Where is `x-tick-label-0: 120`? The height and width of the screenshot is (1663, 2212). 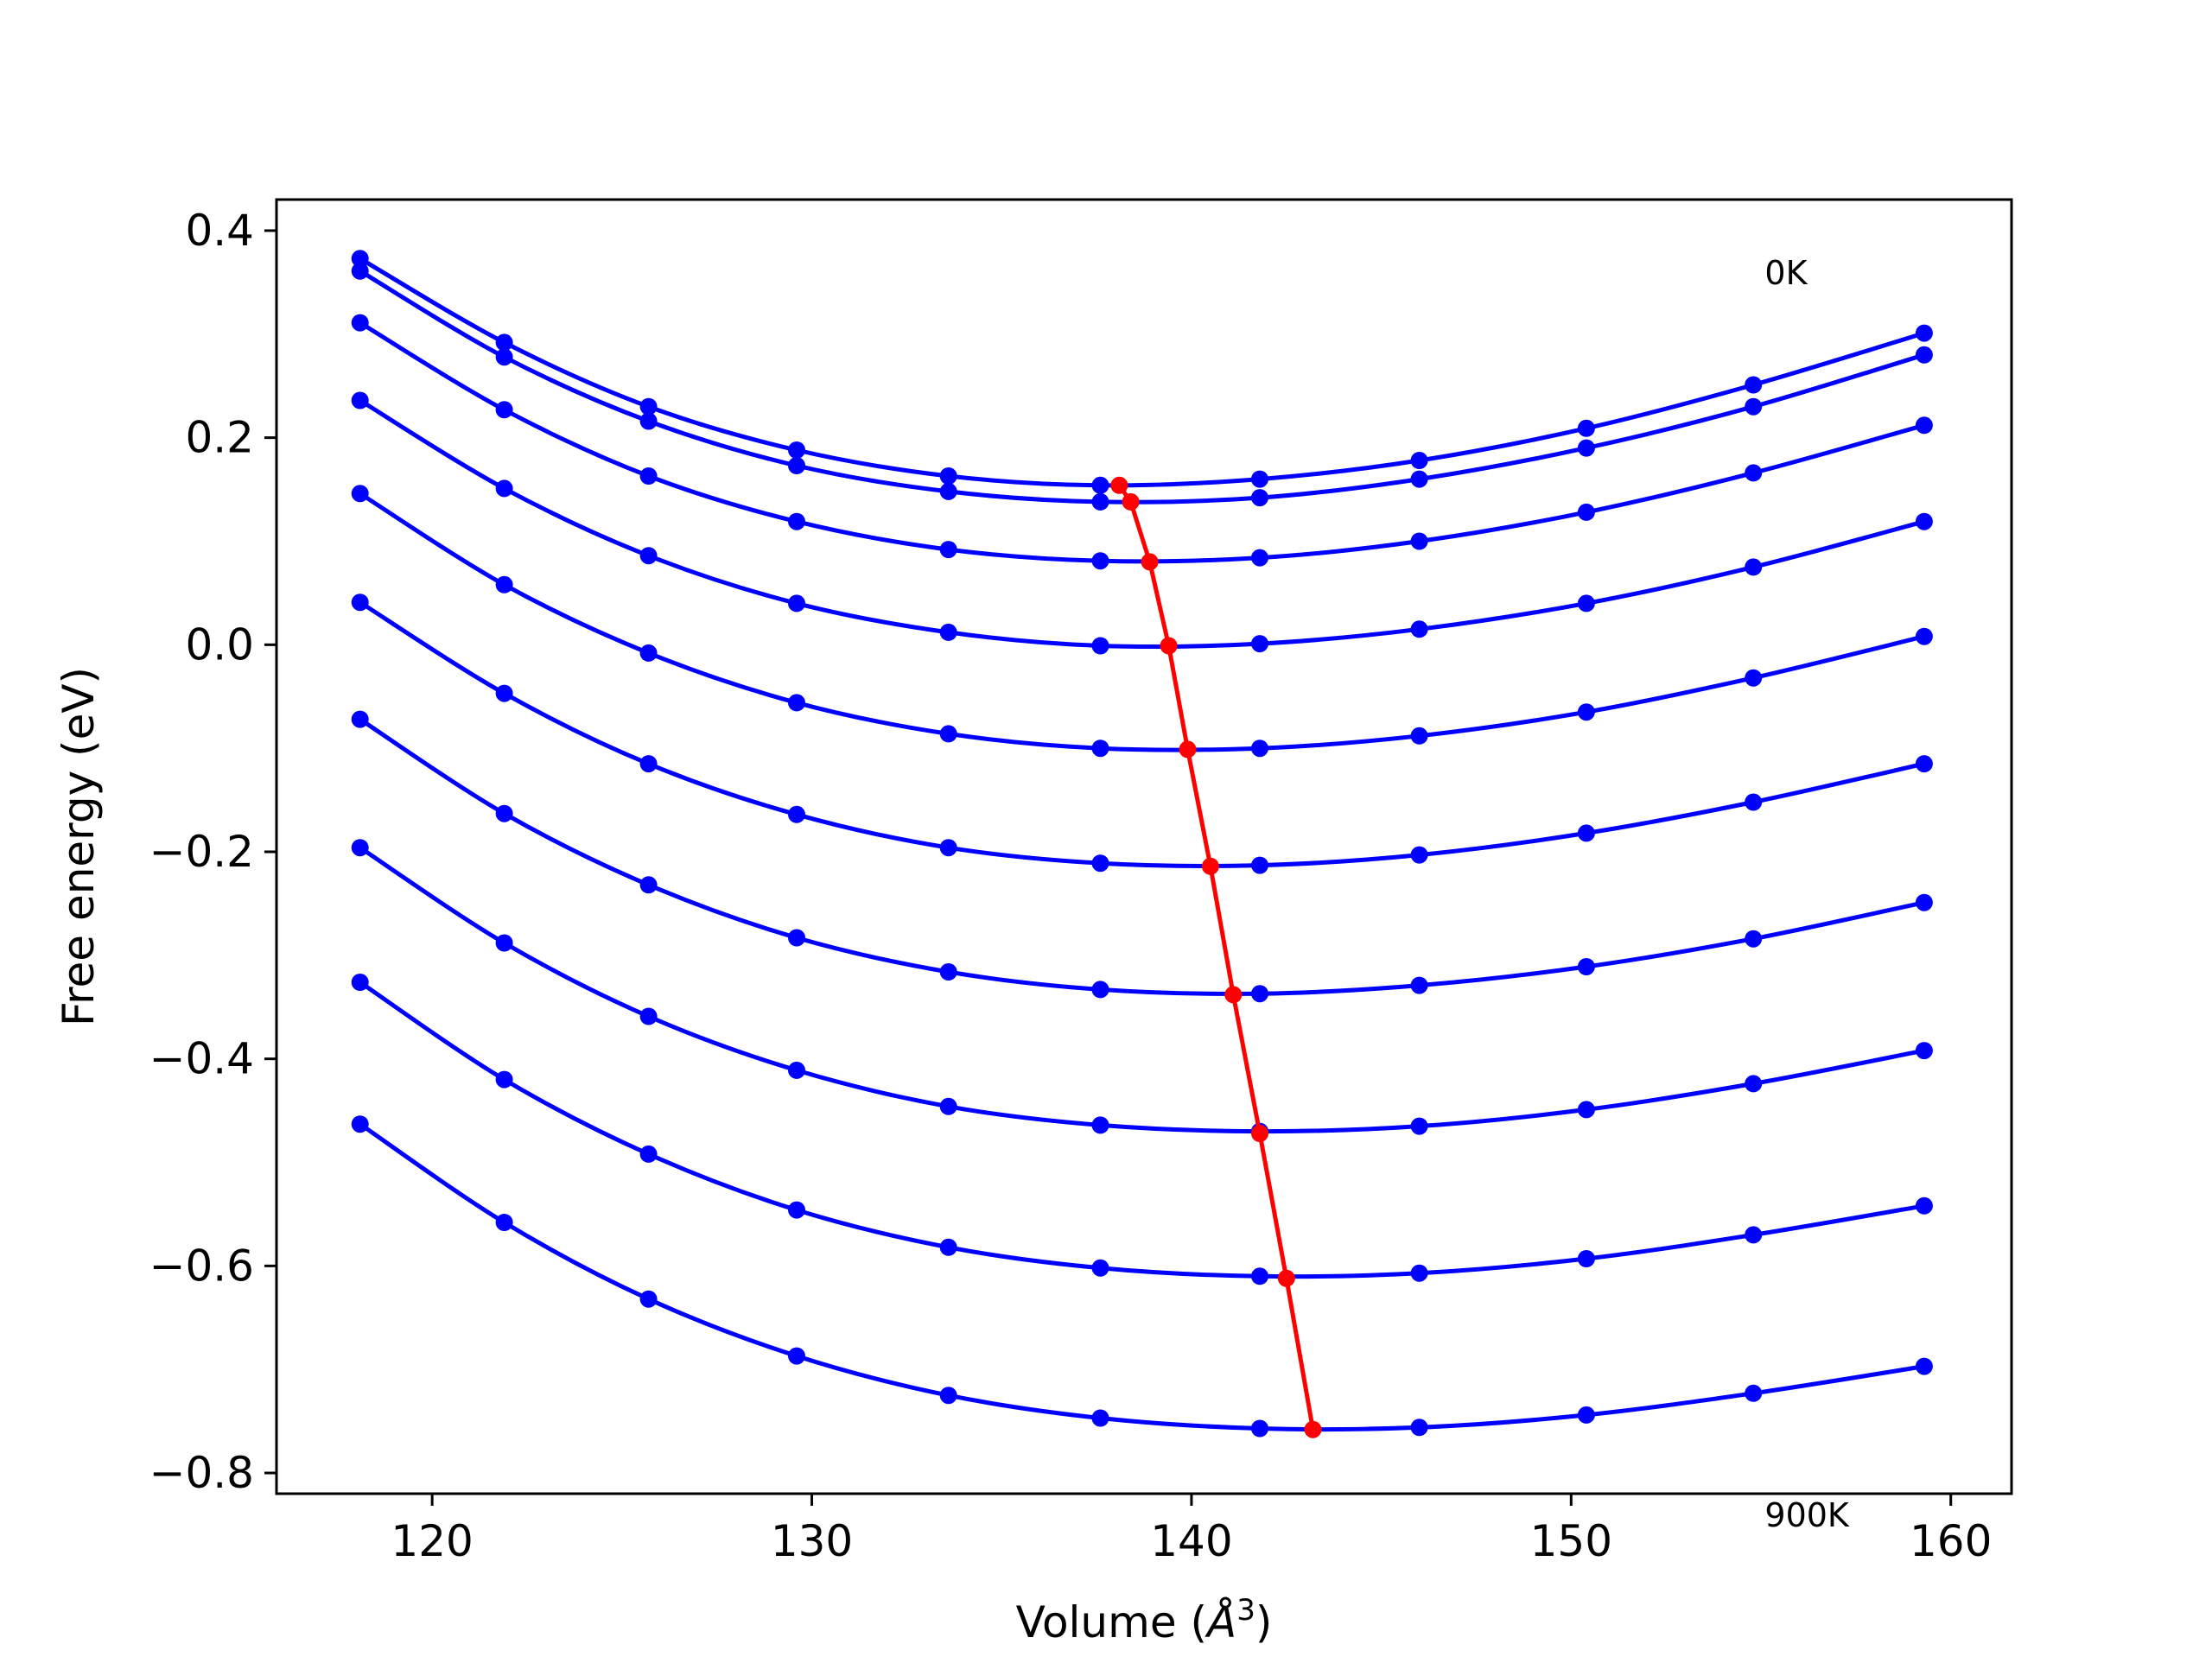
x-tick-label-0: 120 is located at coordinates (432, 1541).